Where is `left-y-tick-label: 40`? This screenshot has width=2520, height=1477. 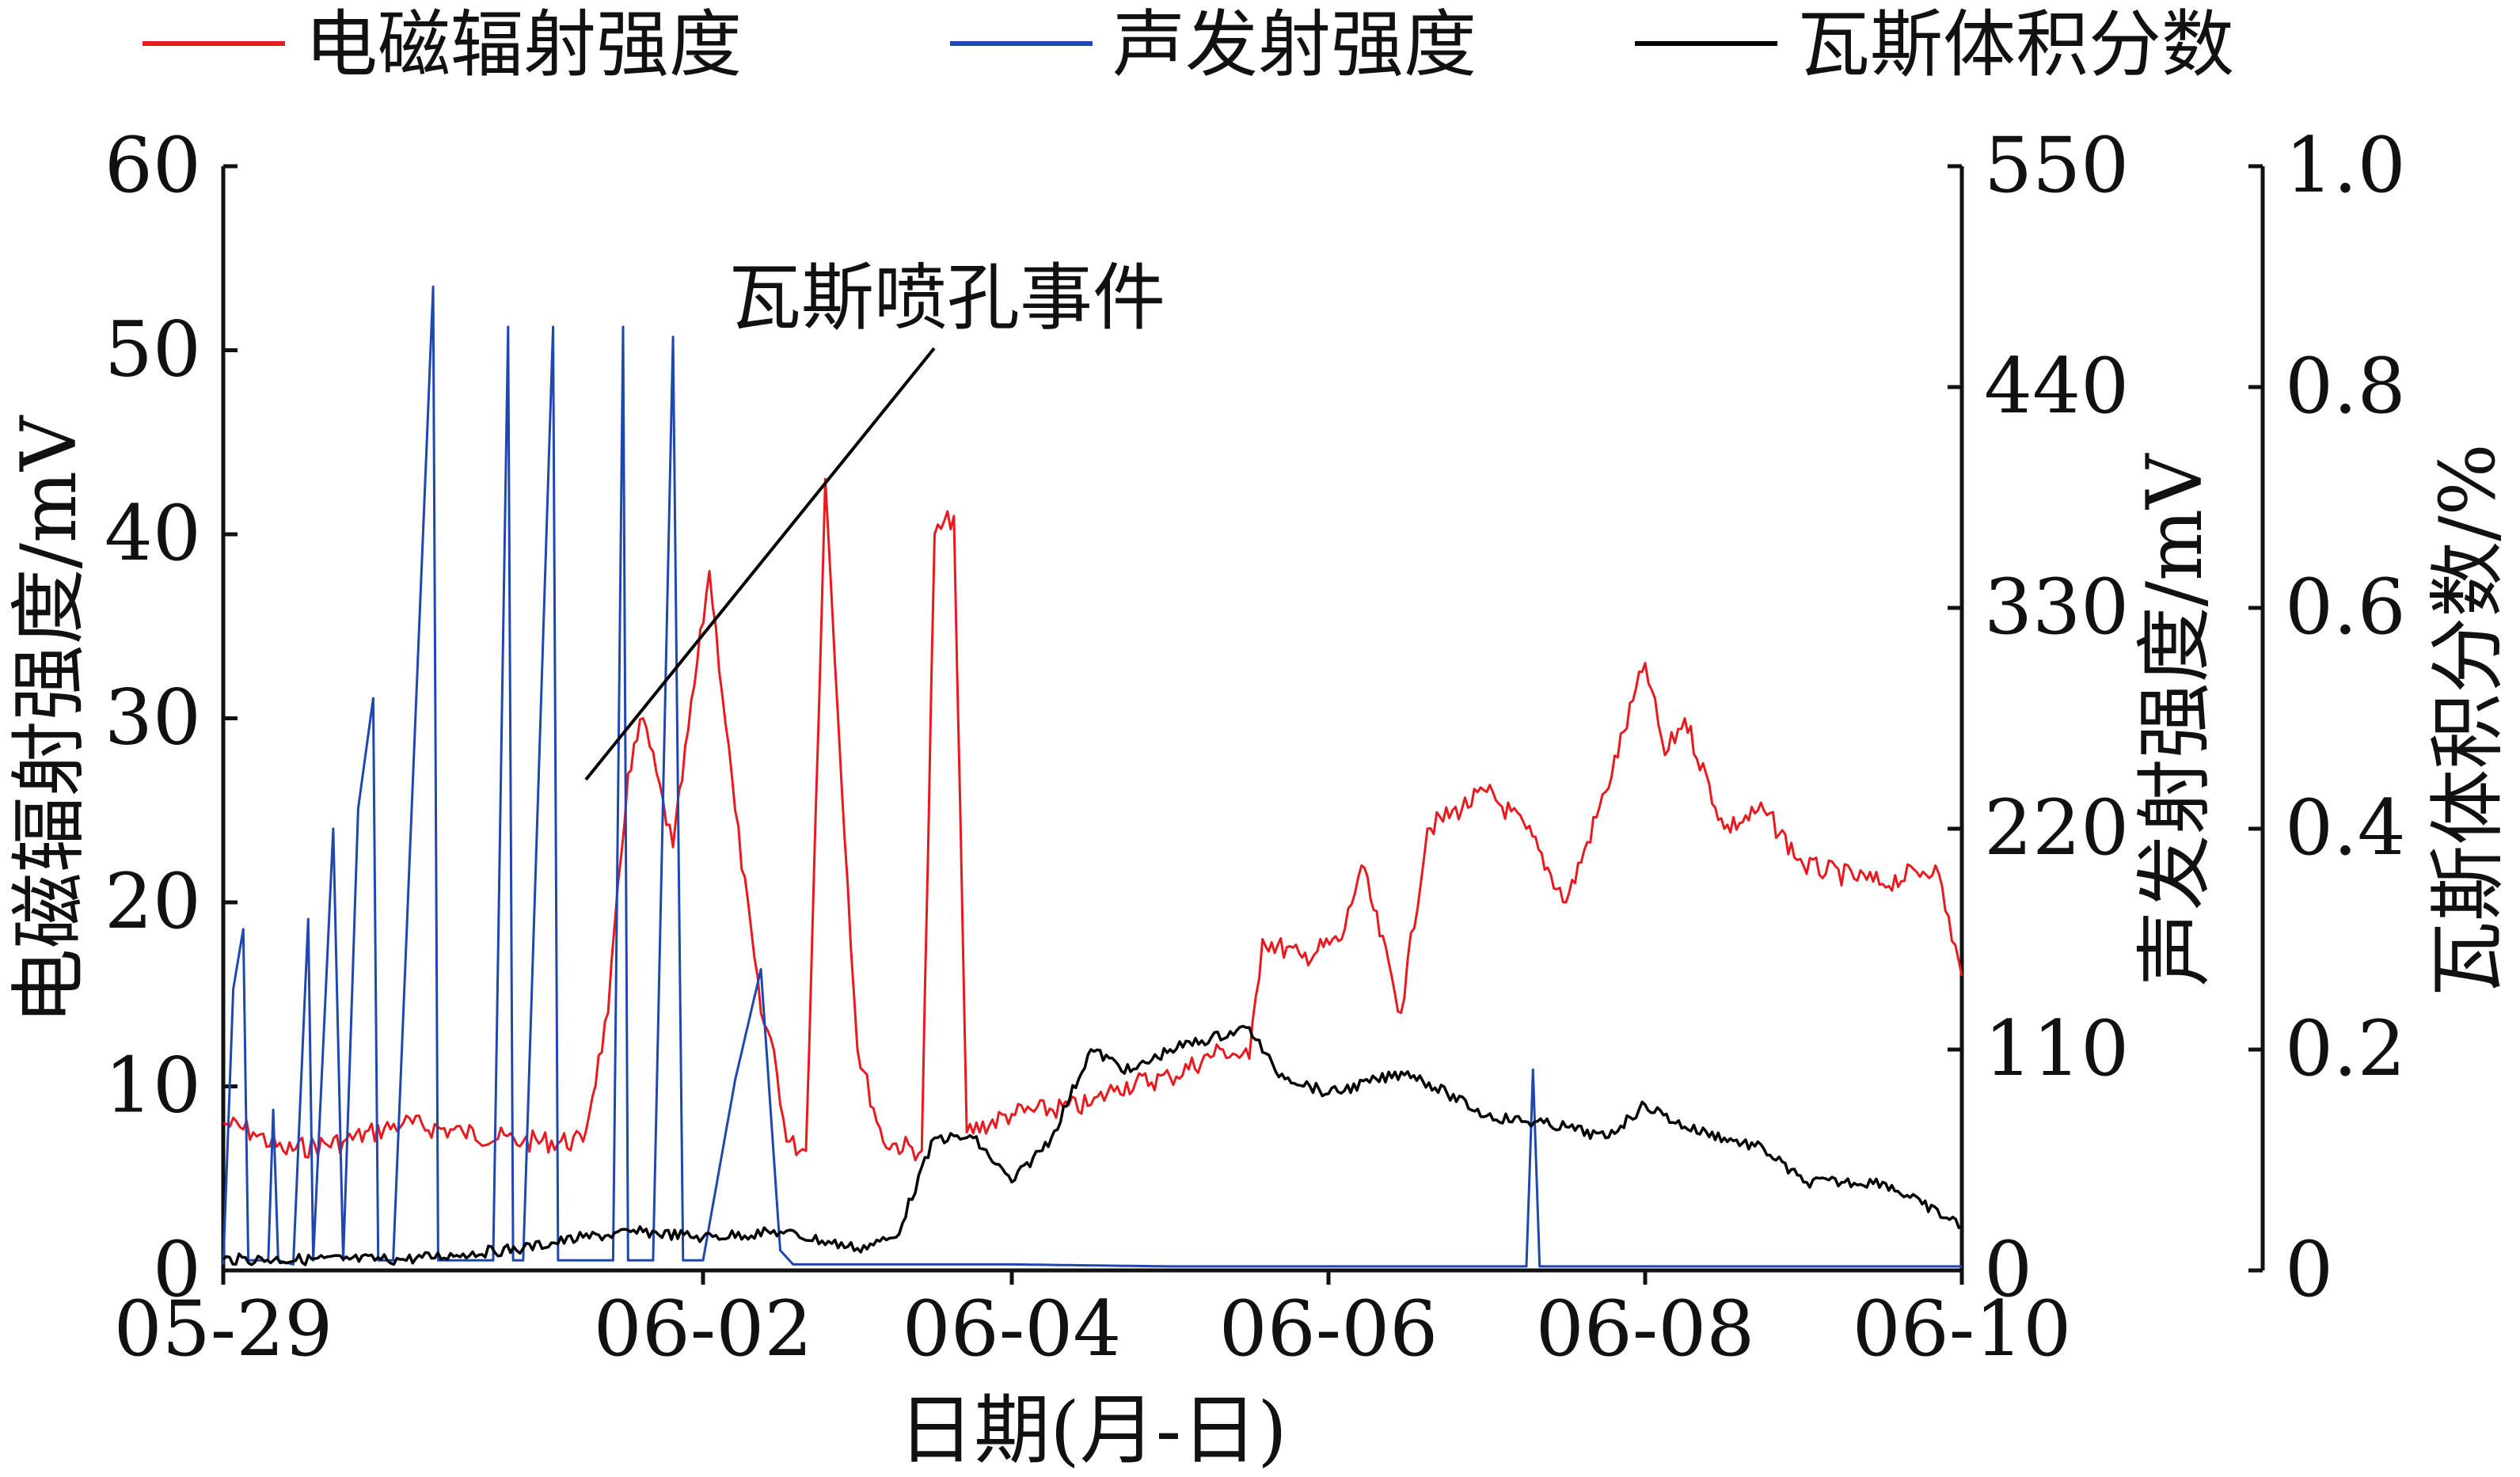
left-y-tick-label: 40 is located at coordinates (153, 533).